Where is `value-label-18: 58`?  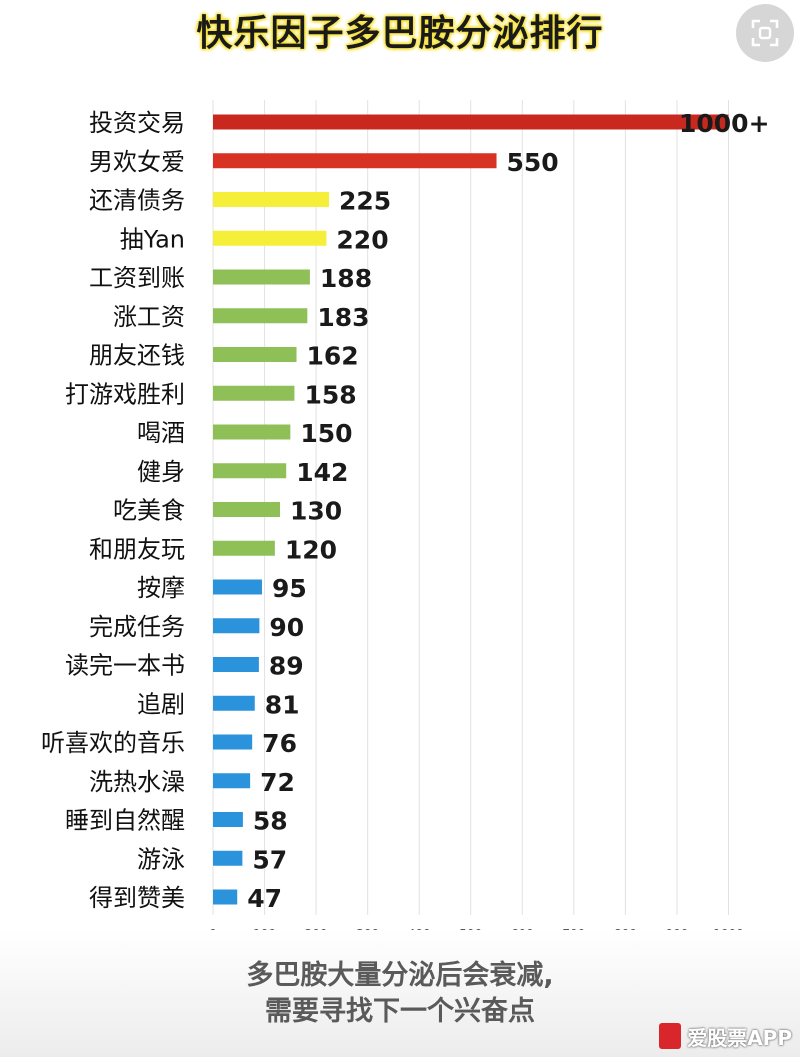 value-label-18: 58 is located at coordinates (270, 821).